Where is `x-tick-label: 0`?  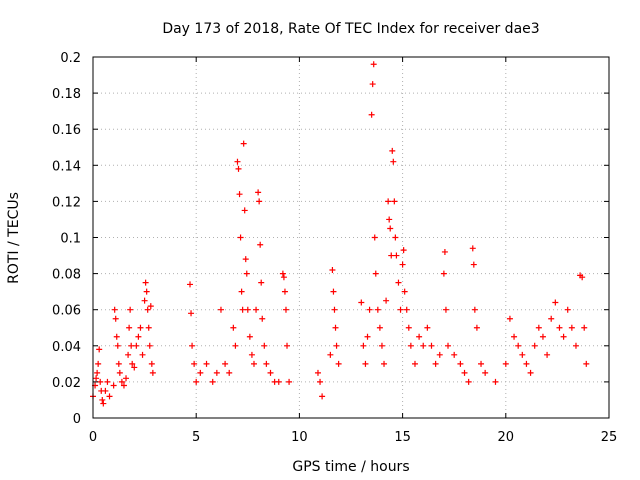
x-tick-label: 0 is located at coordinates (93, 437).